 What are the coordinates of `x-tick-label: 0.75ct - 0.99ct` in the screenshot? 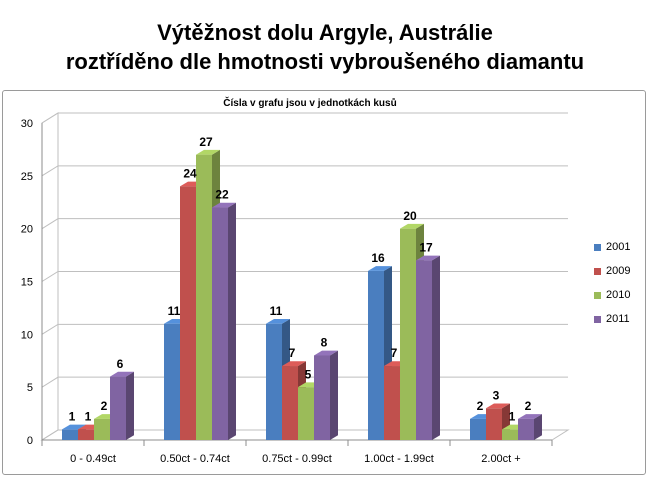 It's located at (297, 459).